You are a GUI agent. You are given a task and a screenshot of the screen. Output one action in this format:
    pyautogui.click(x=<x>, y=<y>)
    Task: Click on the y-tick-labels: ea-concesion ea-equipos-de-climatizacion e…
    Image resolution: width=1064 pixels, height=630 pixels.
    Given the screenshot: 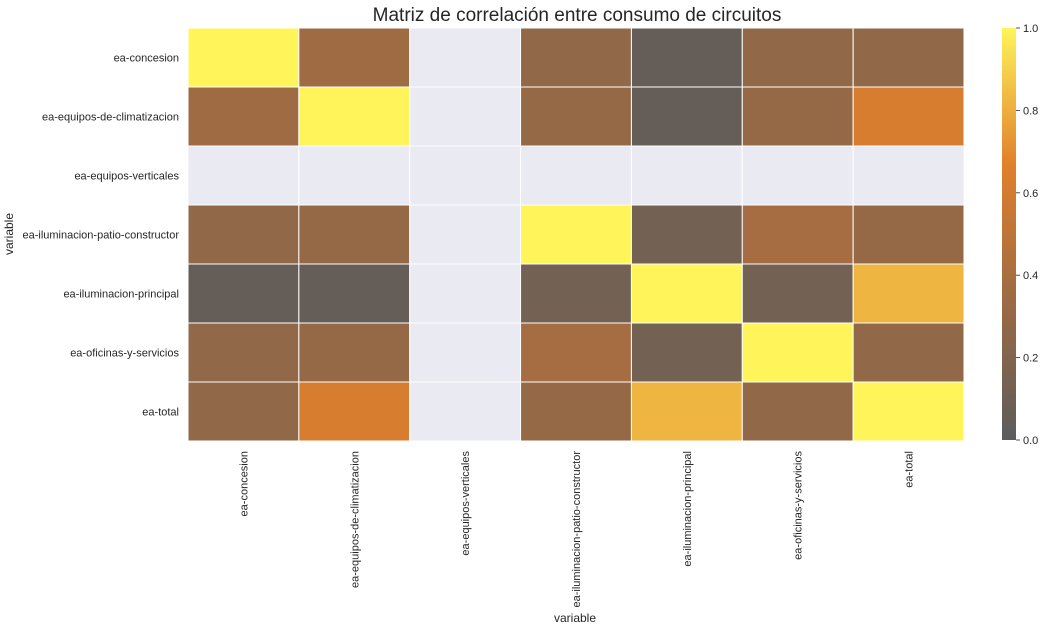 What is the action you would take?
    pyautogui.click(x=100, y=236)
    